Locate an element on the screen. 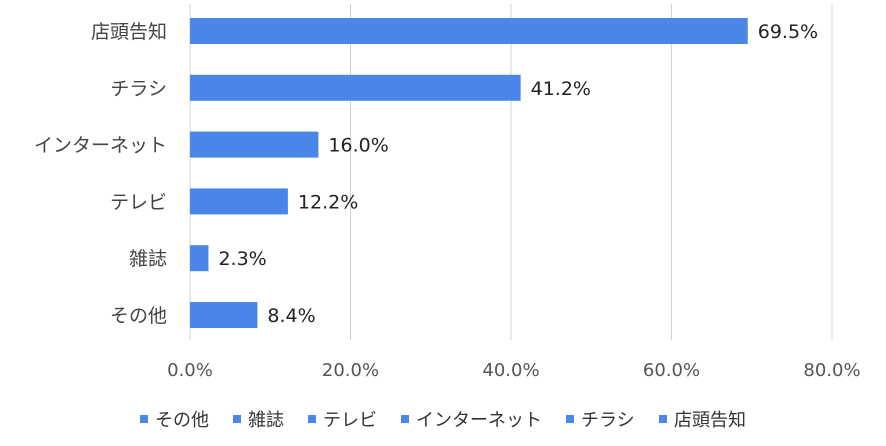 This screenshot has height=446, width=886. category-label: チラシ is located at coordinates (138, 89).